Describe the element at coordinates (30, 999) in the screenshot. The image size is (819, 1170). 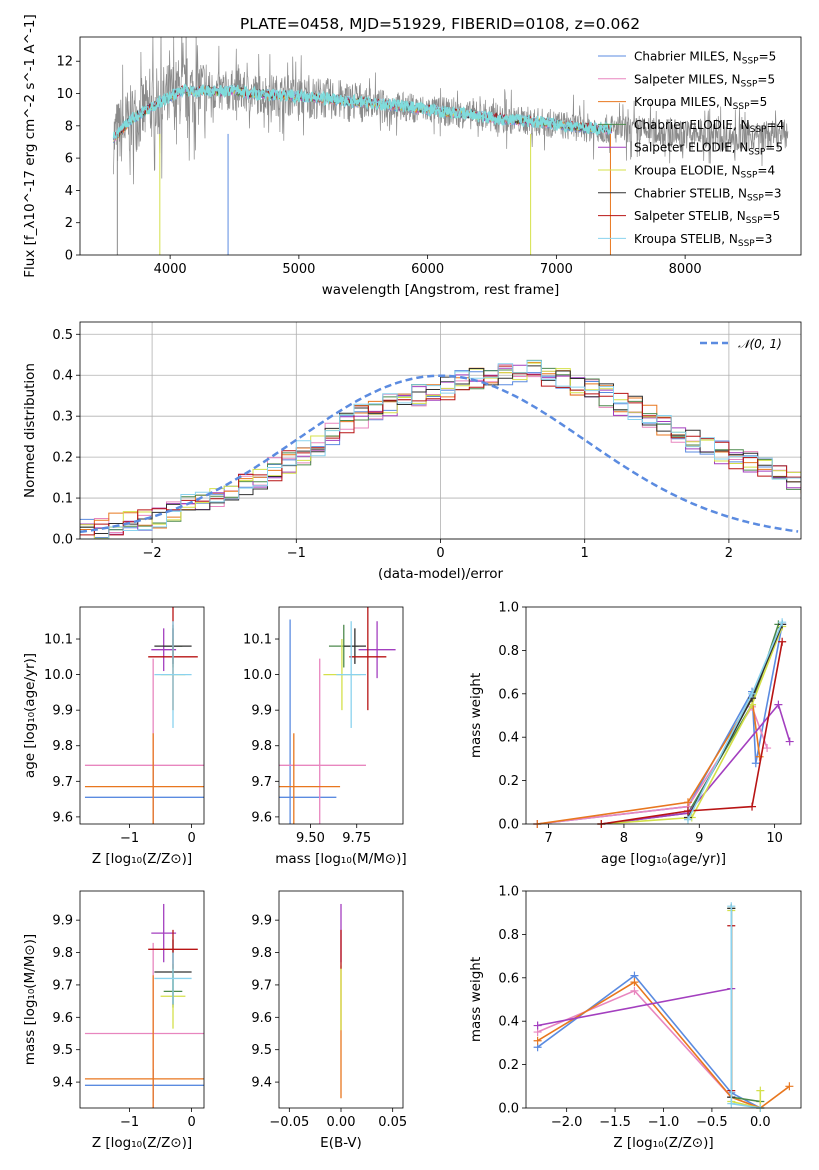
I see `y-axis-label: mass [log₁₀(M/M⊙)]` at that location.